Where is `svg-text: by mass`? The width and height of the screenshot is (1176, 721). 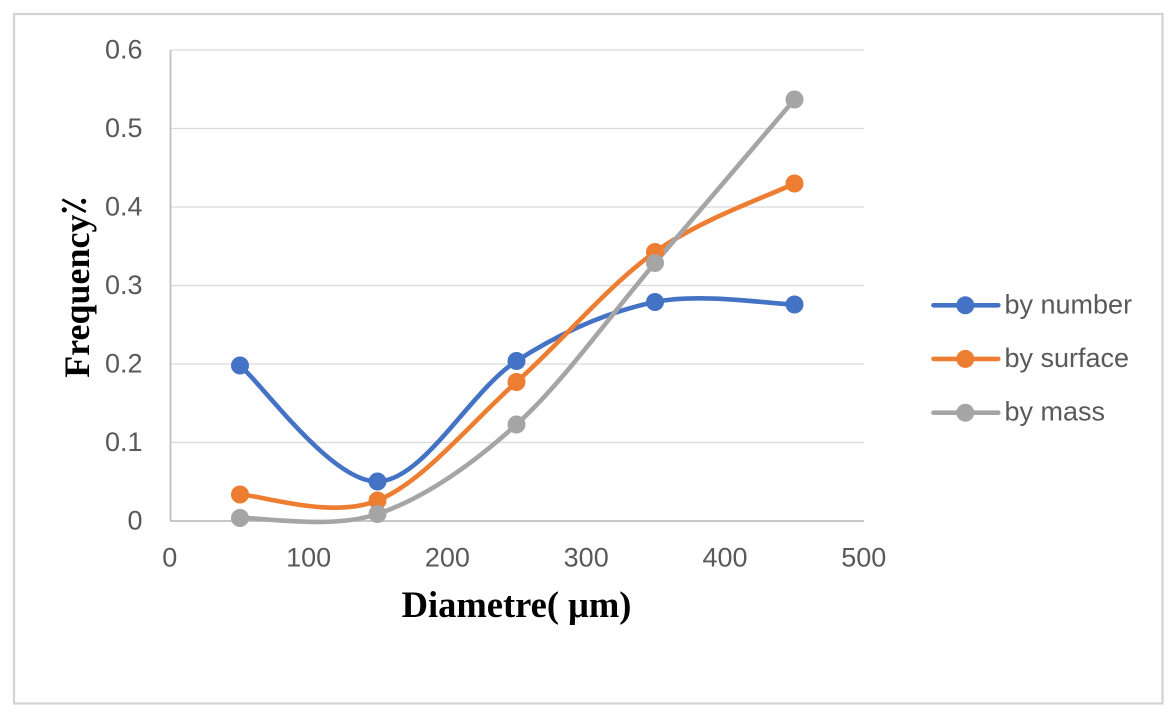 svg-text: by mass is located at coordinates (1055, 412).